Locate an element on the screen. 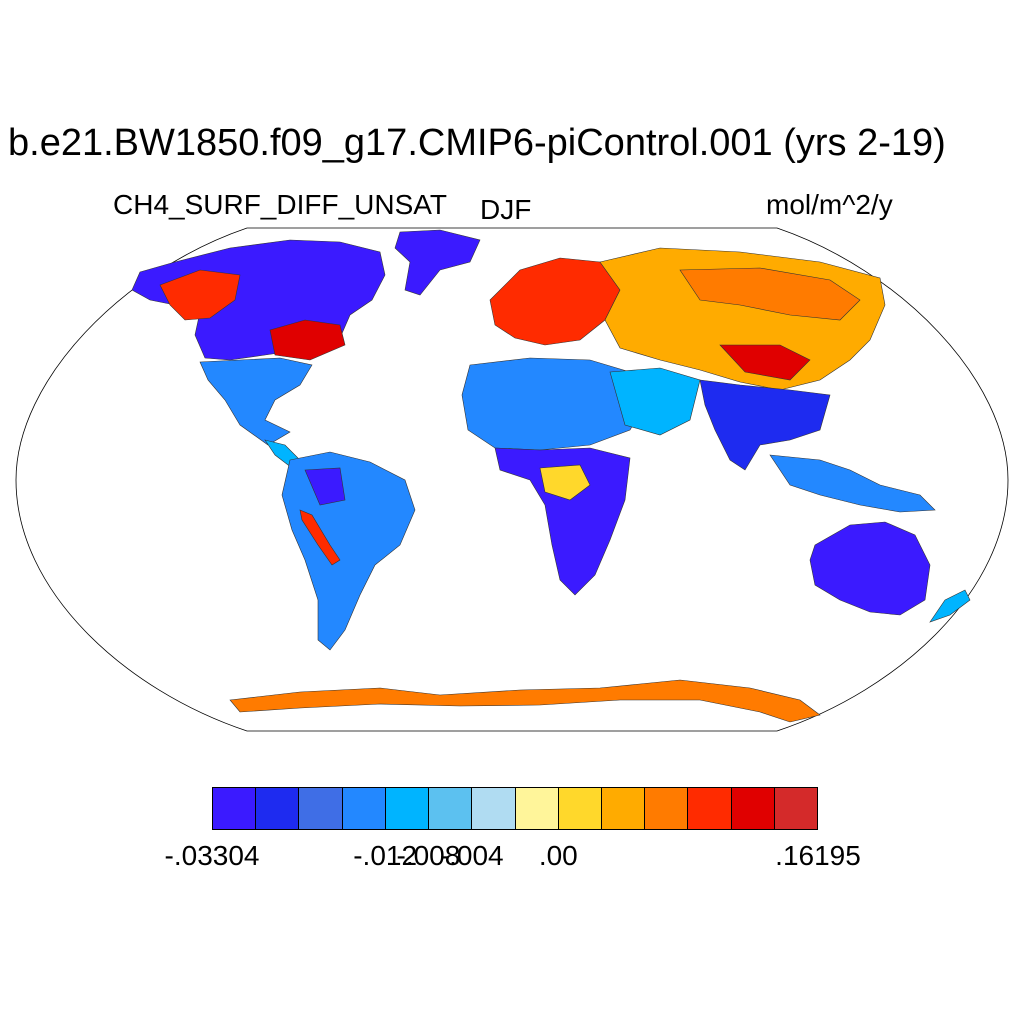 The image size is (1024, 1024). colorbar-label: -.008 is located at coordinates (428, 855).